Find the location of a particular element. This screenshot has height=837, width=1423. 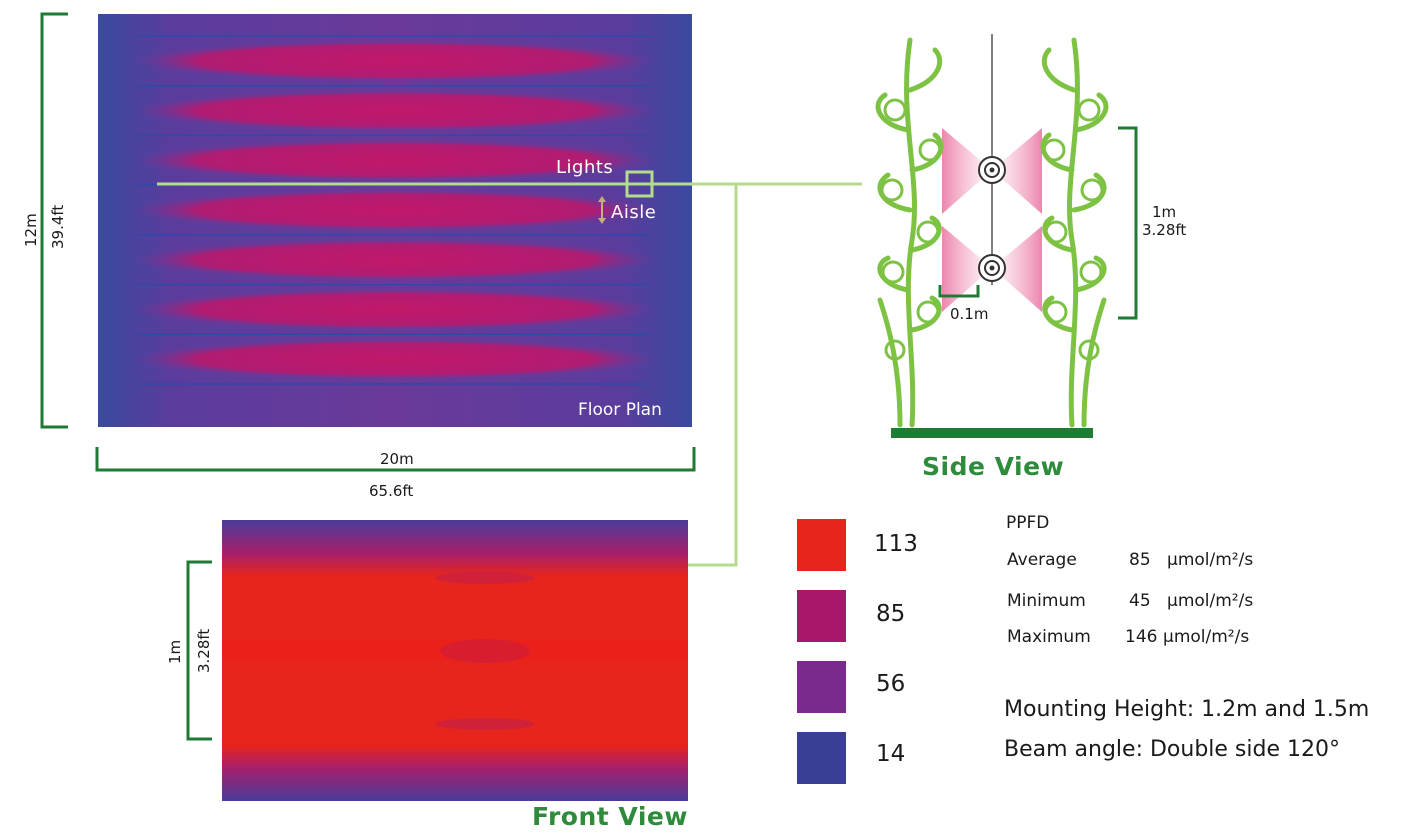

width-ft-label: 65.6ft is located at coordinates (391, 491).